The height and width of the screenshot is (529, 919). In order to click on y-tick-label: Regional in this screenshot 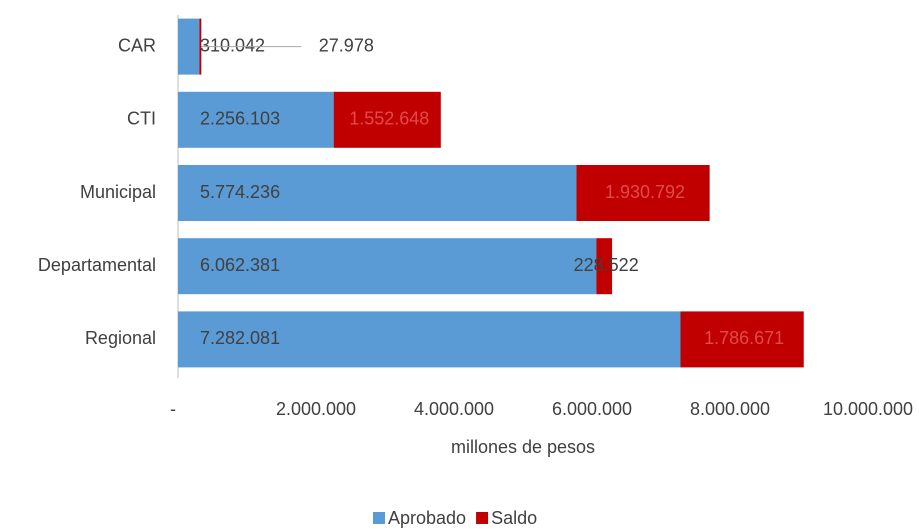, I will do `click(120, 338)`.